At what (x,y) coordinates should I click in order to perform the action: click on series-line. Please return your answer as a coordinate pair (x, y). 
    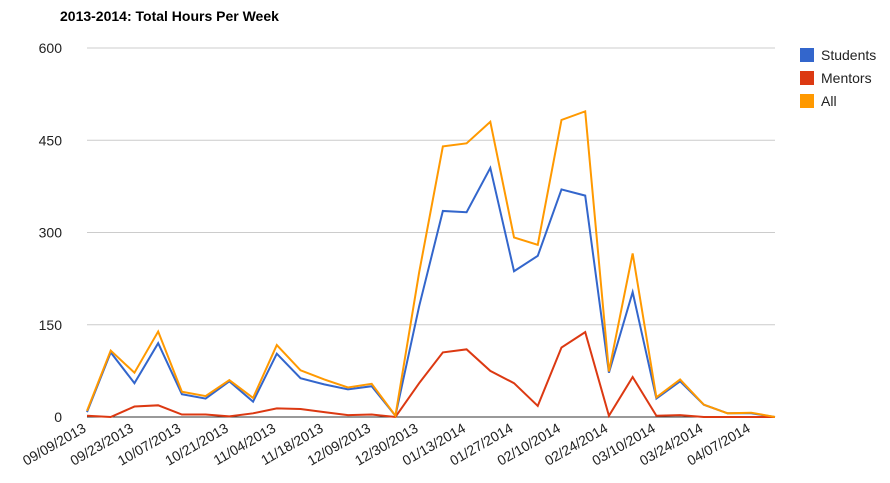
    Looking at the image, I should click on (430, 374).